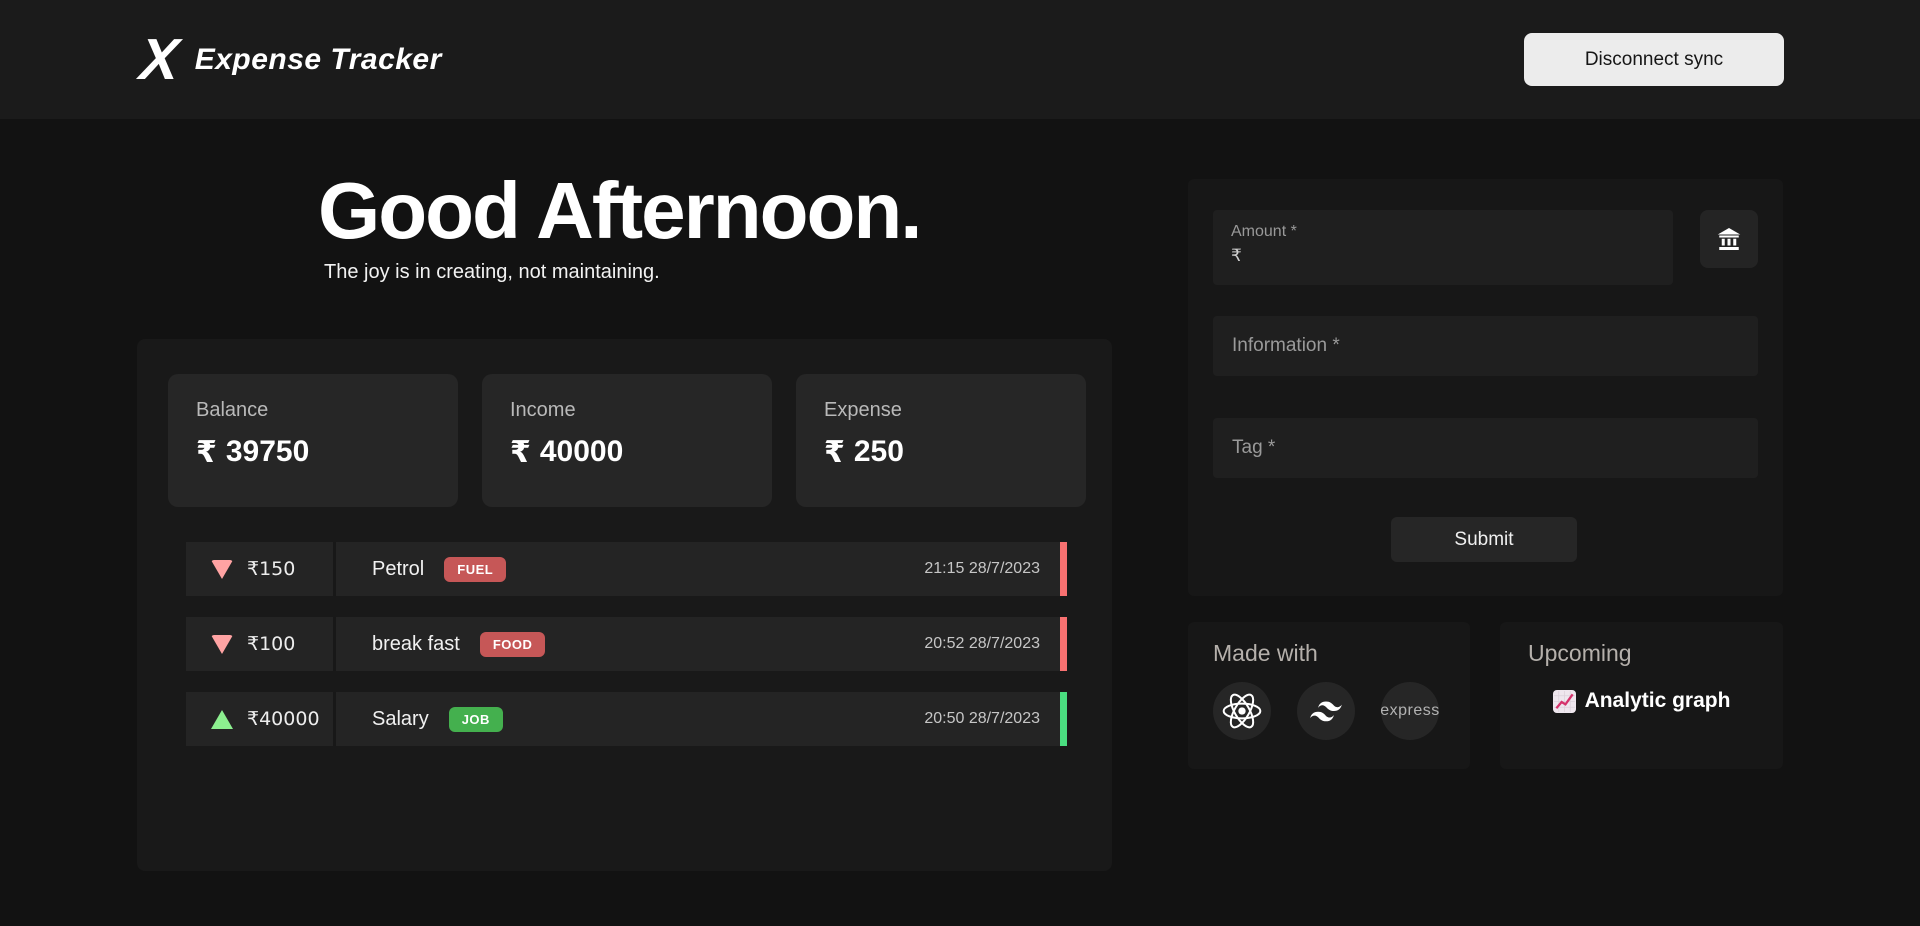 The width and height of the screenshot is (1920, 926). Describe the element at coordinates (1242, 711) in the screenshot. I see `react-icon` at that location.